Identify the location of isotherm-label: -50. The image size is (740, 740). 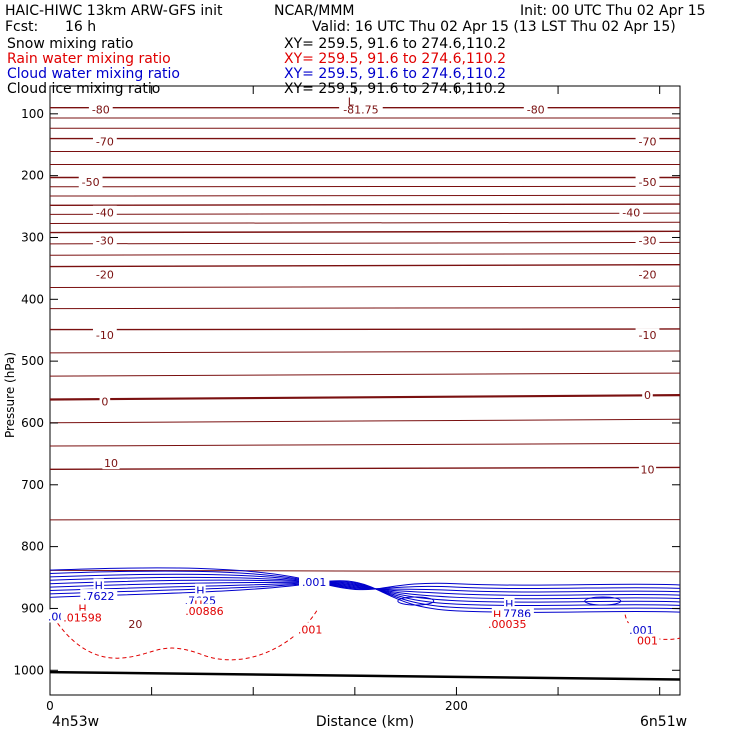
(647, 182).